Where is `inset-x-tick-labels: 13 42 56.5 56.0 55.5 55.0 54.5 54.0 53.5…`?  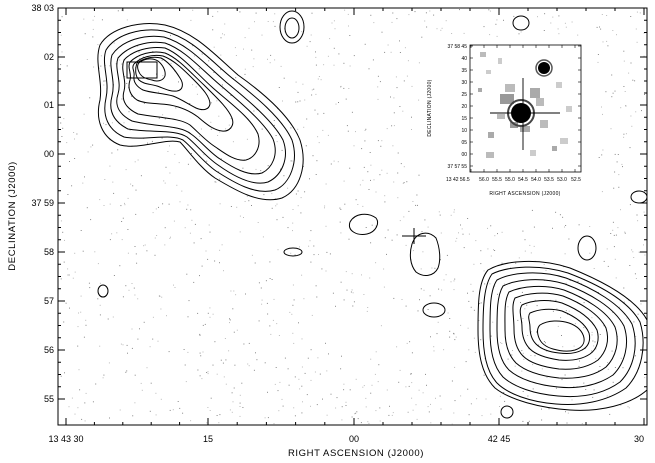
inset-x-tick-labels: 13 42 56.5 56.0 55.5 55.0 54.5 54.0 53.5… is located at coordinates (513, 180).